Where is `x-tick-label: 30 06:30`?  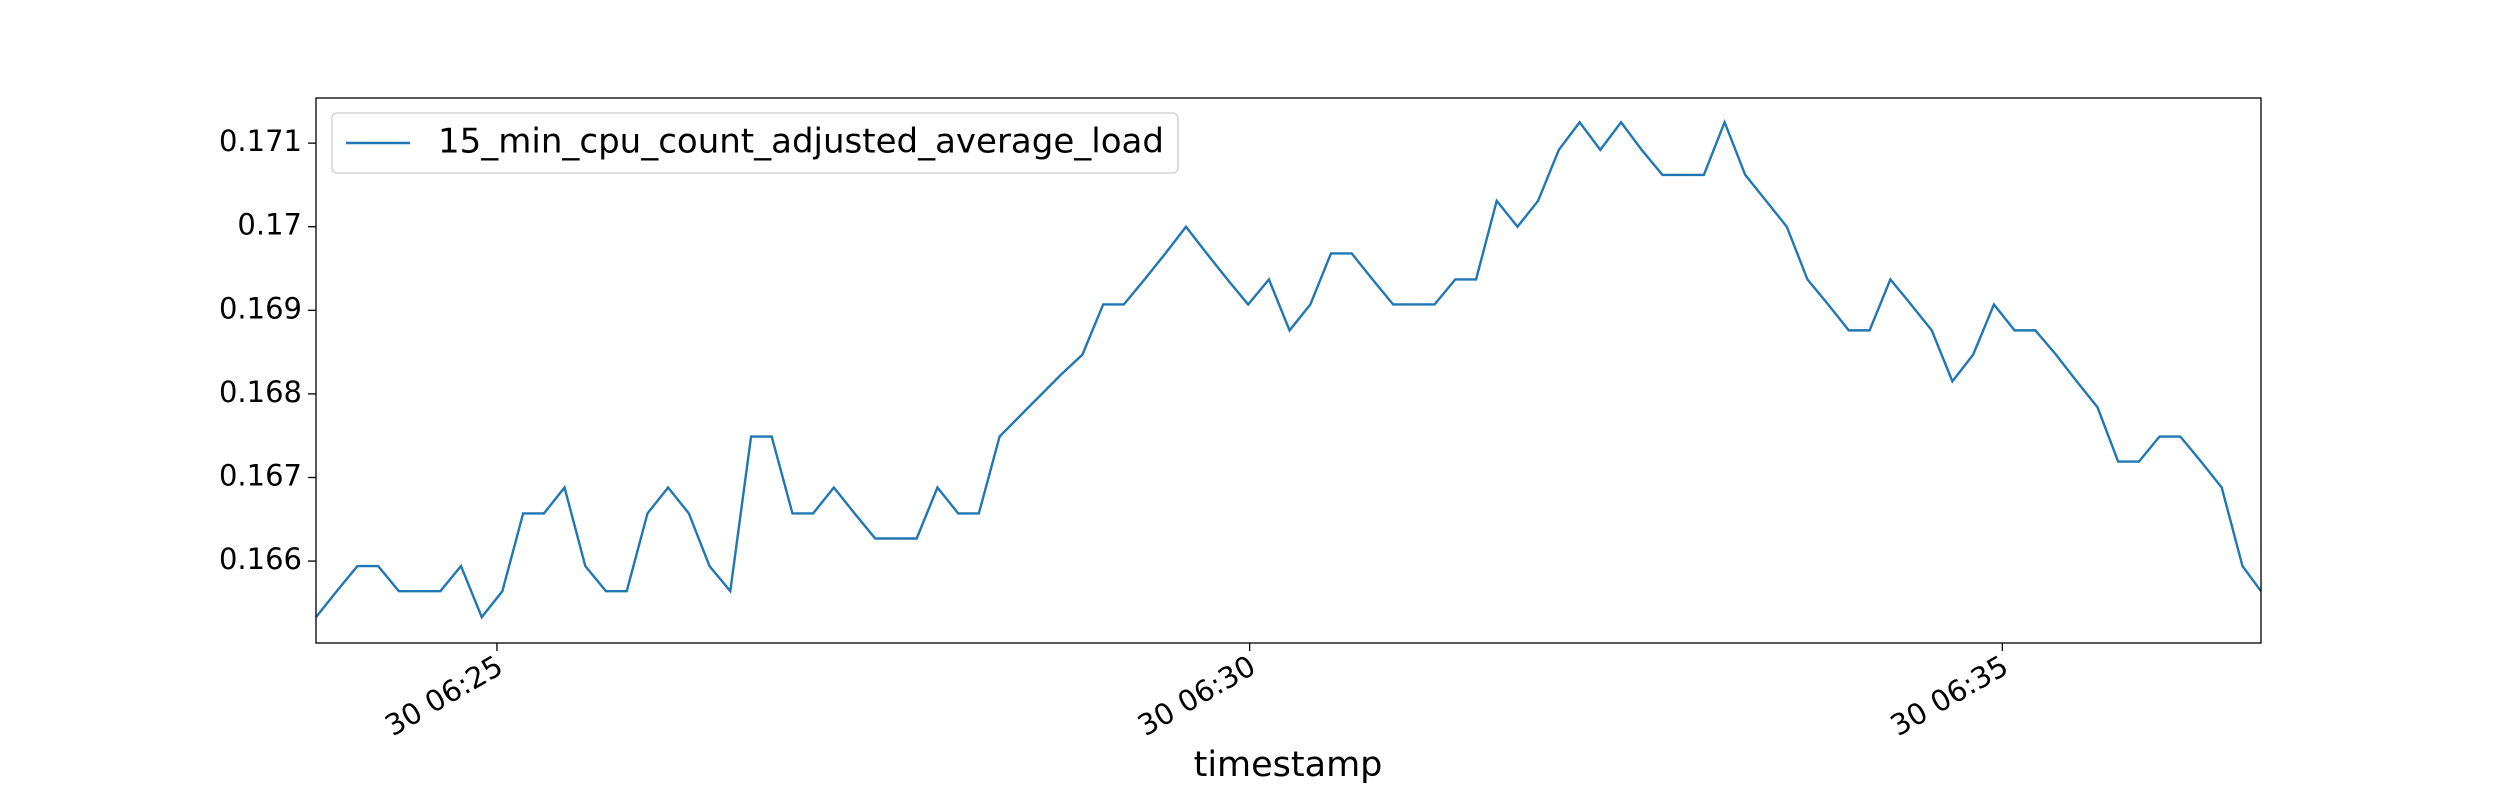
x-tick-label: 30 06:30 is located at coordinates (1196, 696).